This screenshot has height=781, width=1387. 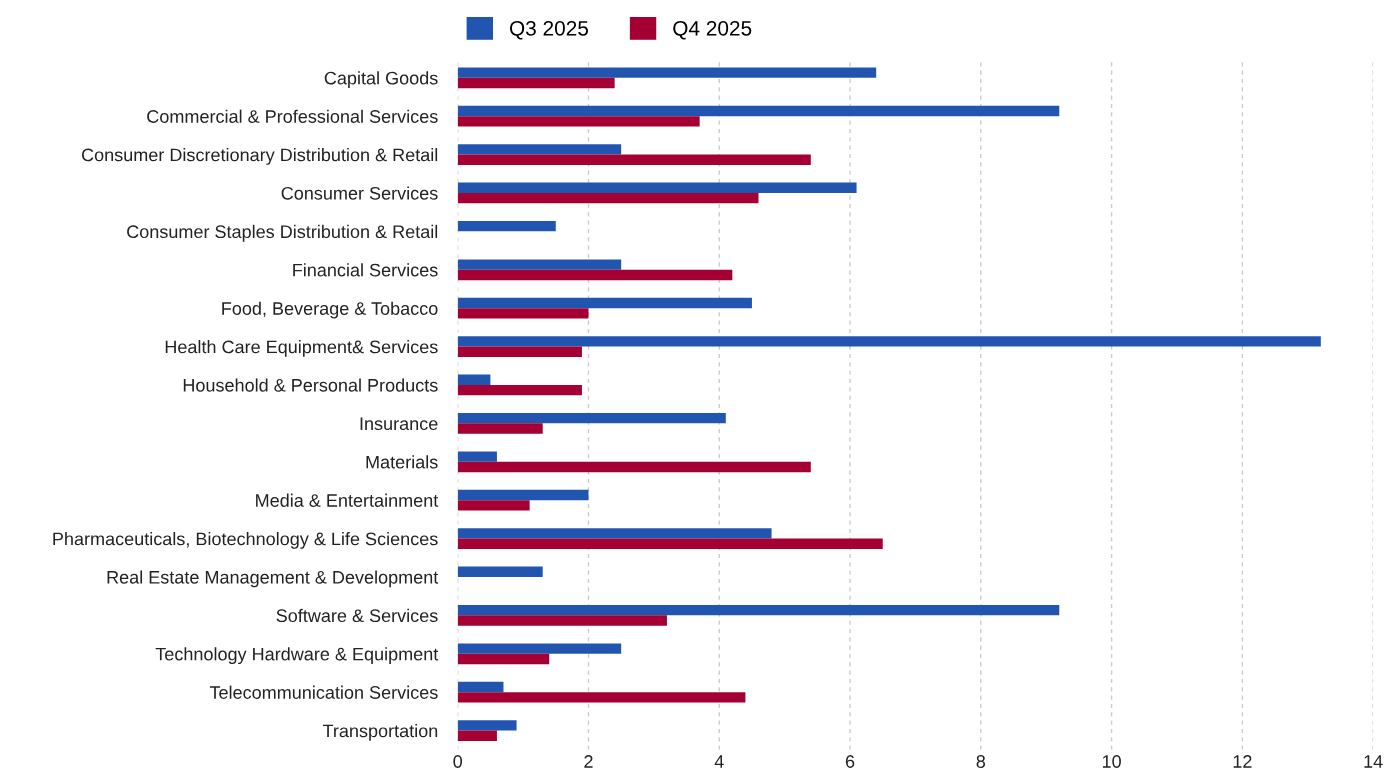 I want to click on x-tick-label: 4, so click(x=719, y=761).